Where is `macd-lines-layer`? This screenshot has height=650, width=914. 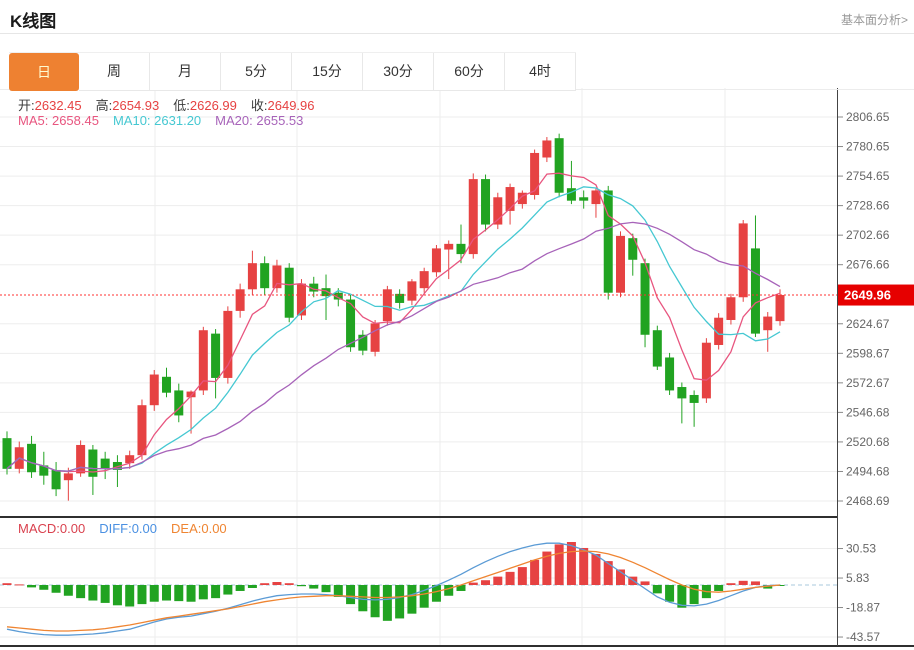
macd-lines-layer is located at coordinates (393, 589).